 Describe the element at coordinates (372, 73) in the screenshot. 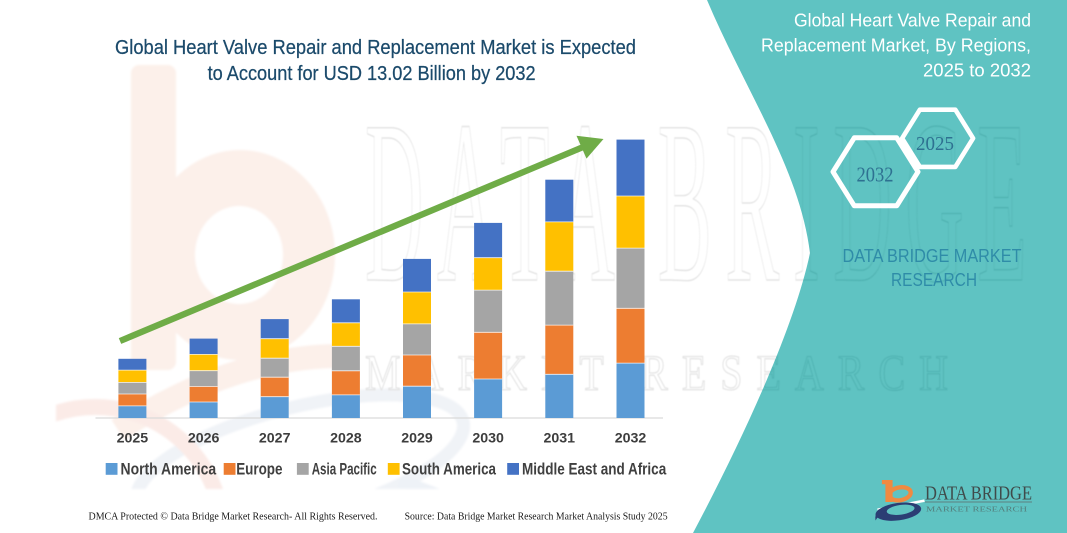

I see `svg-text:to Account for USD 13.02 Billi: to Account for USD 13.02 Billion by 2032` at that location.